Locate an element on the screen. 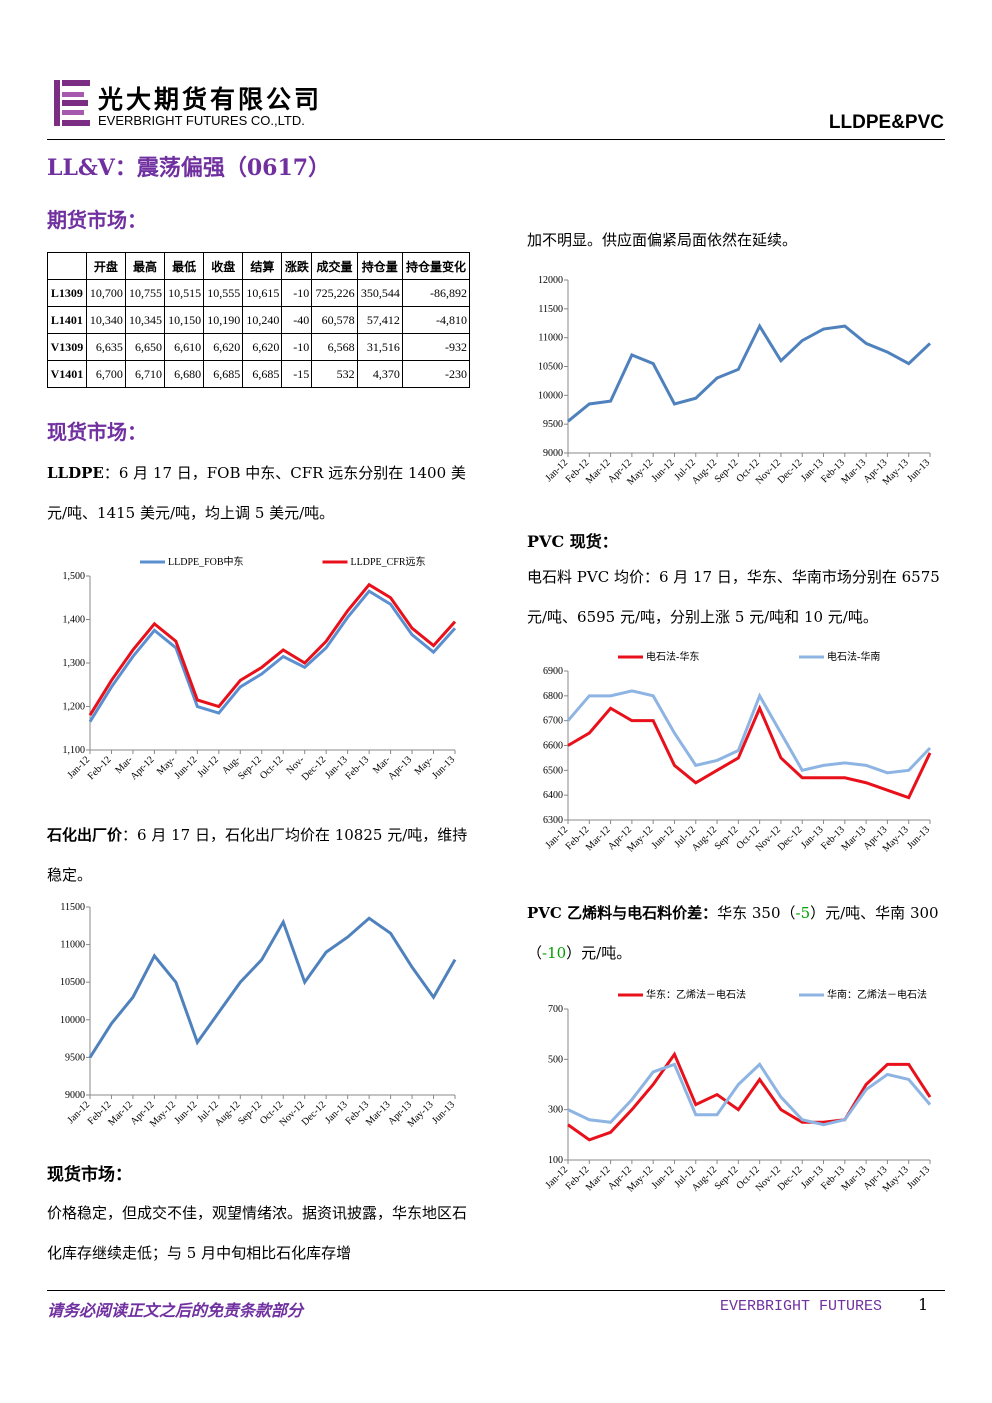 The height and width of the screenshot is (1403, 992). change: -10 is located at coordinates (554, 953).